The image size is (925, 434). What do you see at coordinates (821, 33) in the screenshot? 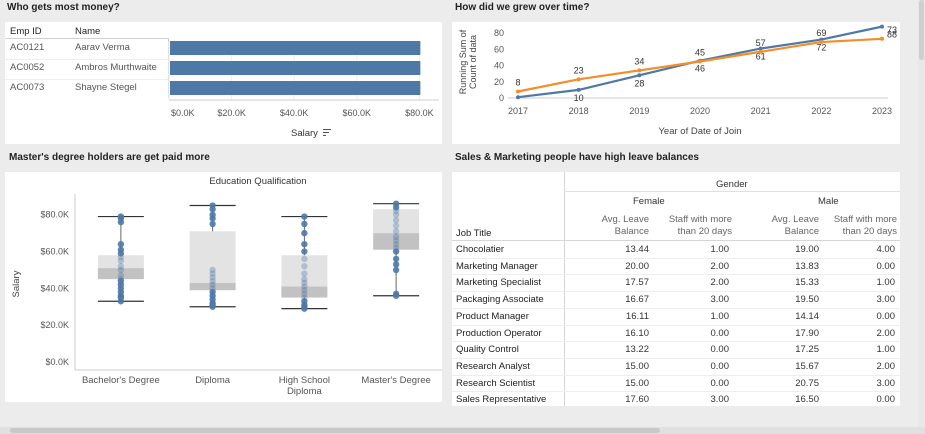
I see `data-label: 69` at bounding box center [821, 33].